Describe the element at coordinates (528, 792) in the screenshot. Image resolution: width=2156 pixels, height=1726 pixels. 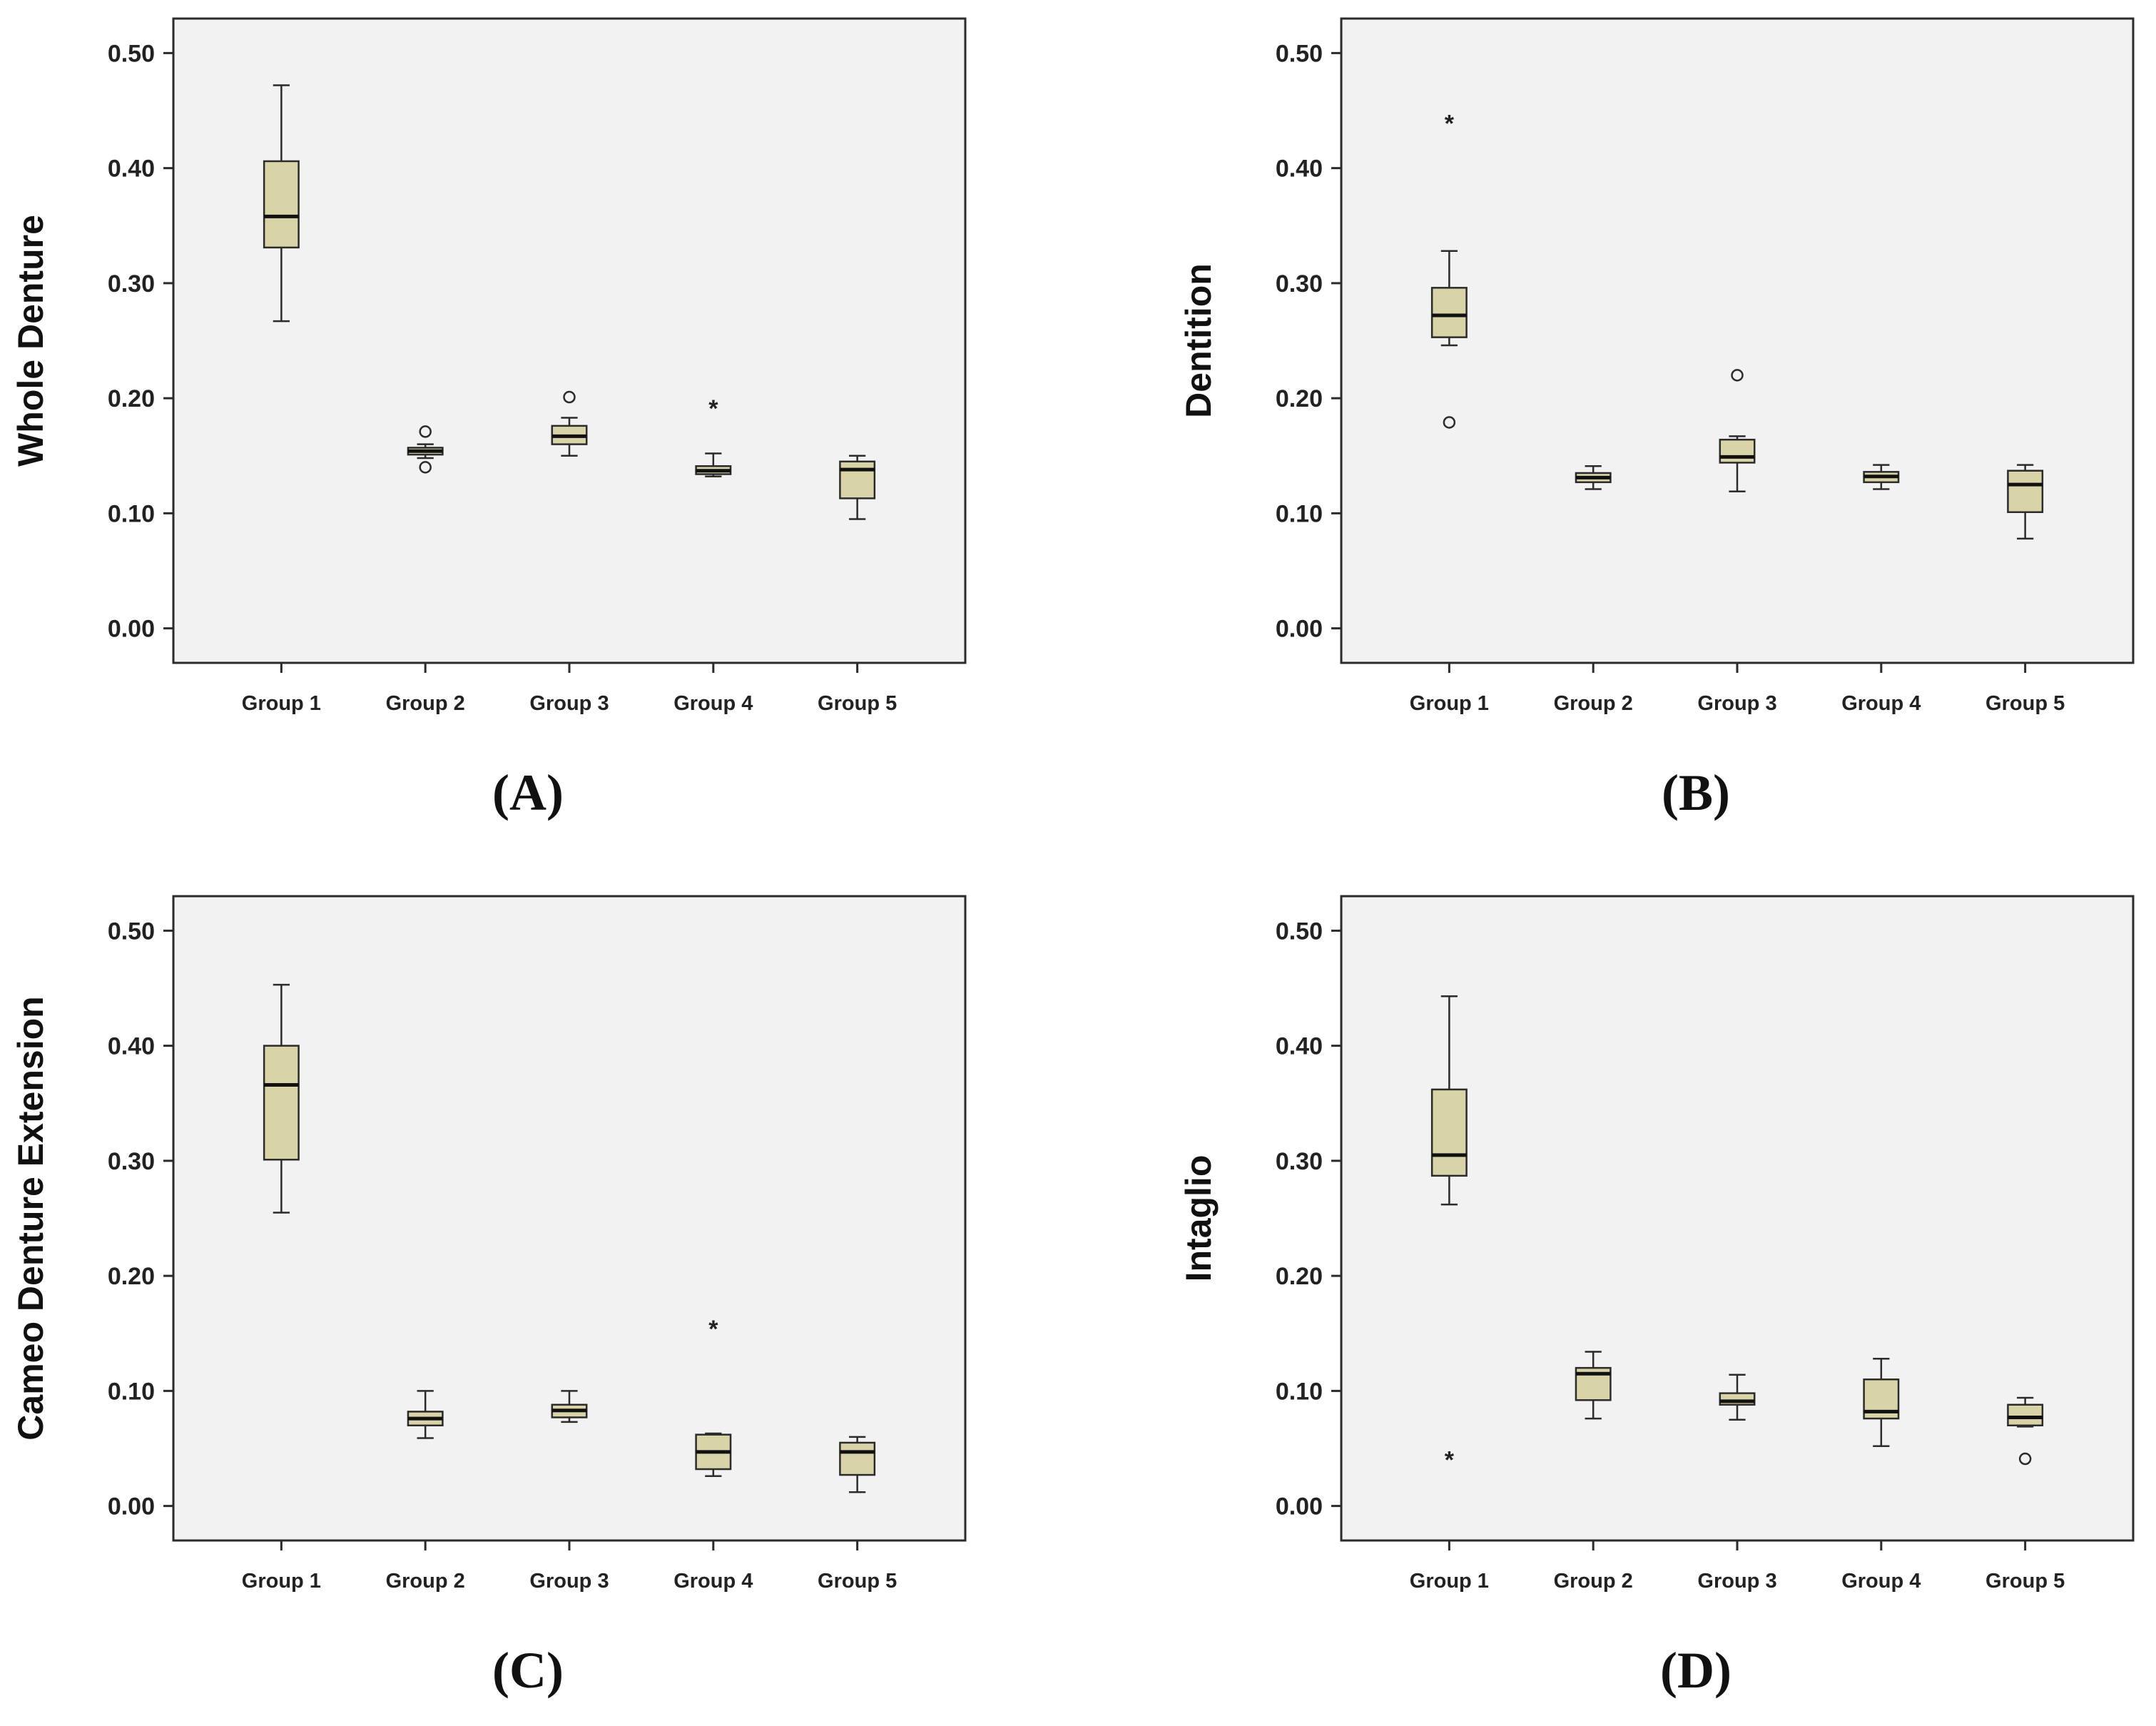
I see `panel-label: (A)` at that location.